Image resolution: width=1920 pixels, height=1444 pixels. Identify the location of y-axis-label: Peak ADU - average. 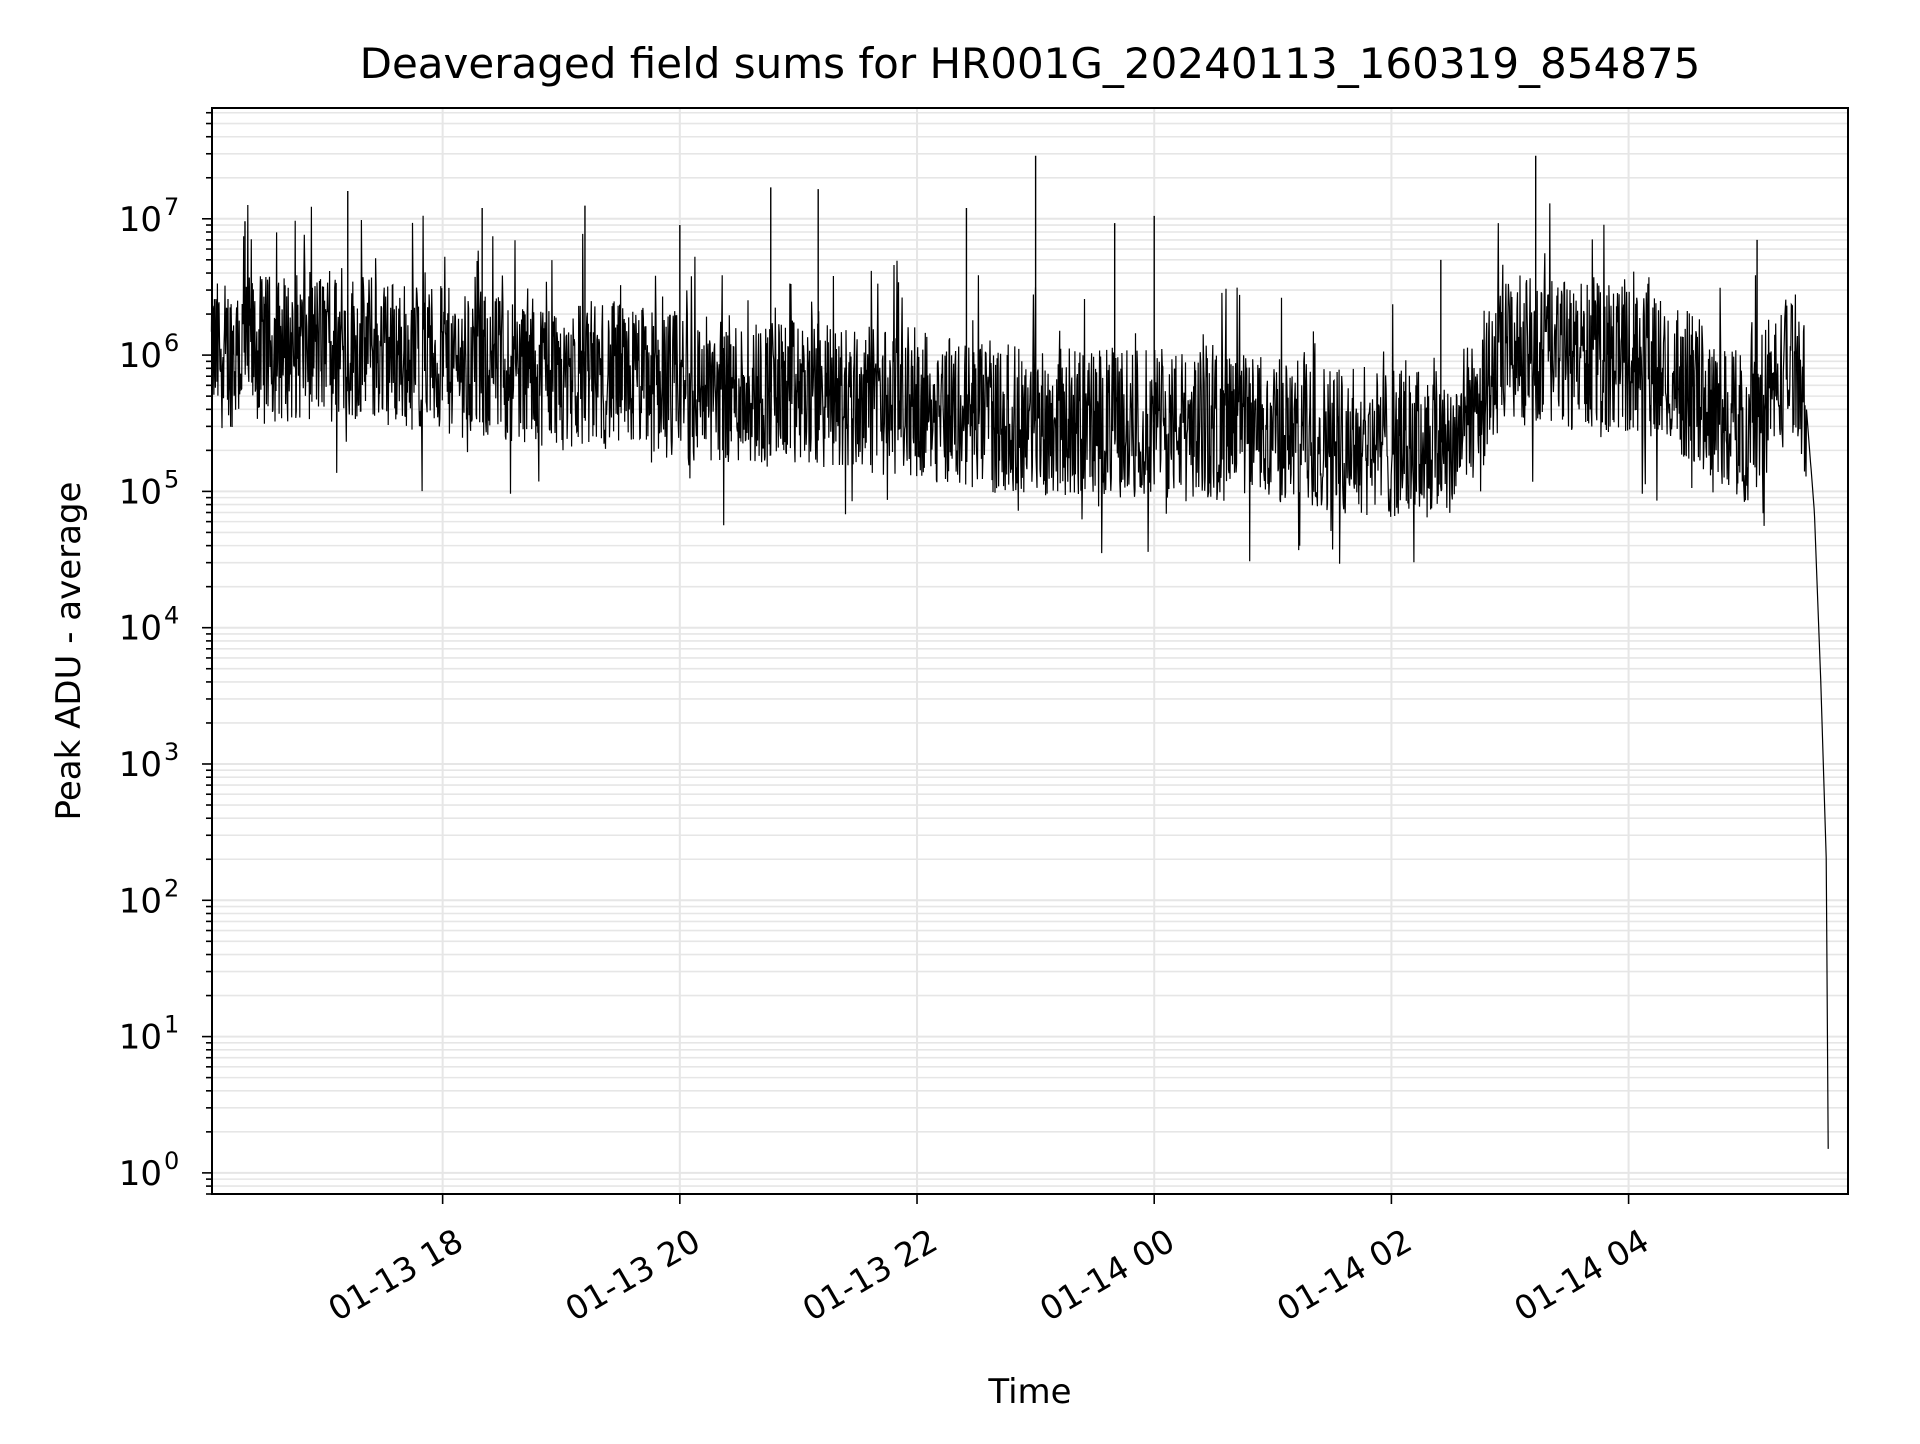
(69, 651).